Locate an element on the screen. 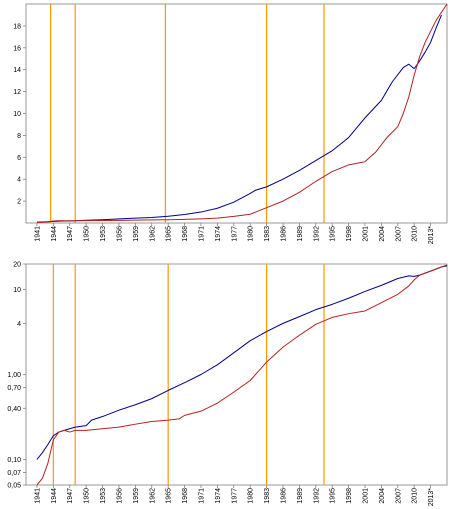 The image size is (450, 509). y-tick-label: 0,05 is located at coordinates (14, 486).